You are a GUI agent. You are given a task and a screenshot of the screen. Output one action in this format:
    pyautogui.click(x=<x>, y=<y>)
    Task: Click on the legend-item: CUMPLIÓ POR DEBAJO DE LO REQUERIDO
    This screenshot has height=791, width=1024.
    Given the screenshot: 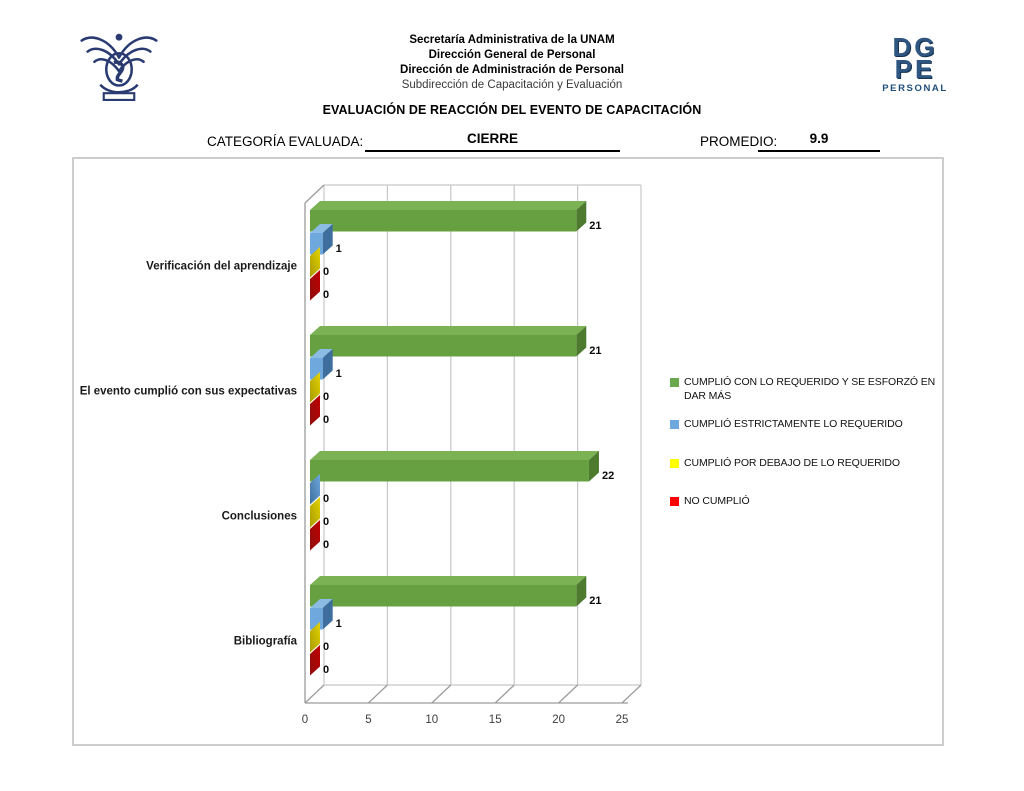 What is the action you would take?
    pyautogui.click(x=808, y=464)
    